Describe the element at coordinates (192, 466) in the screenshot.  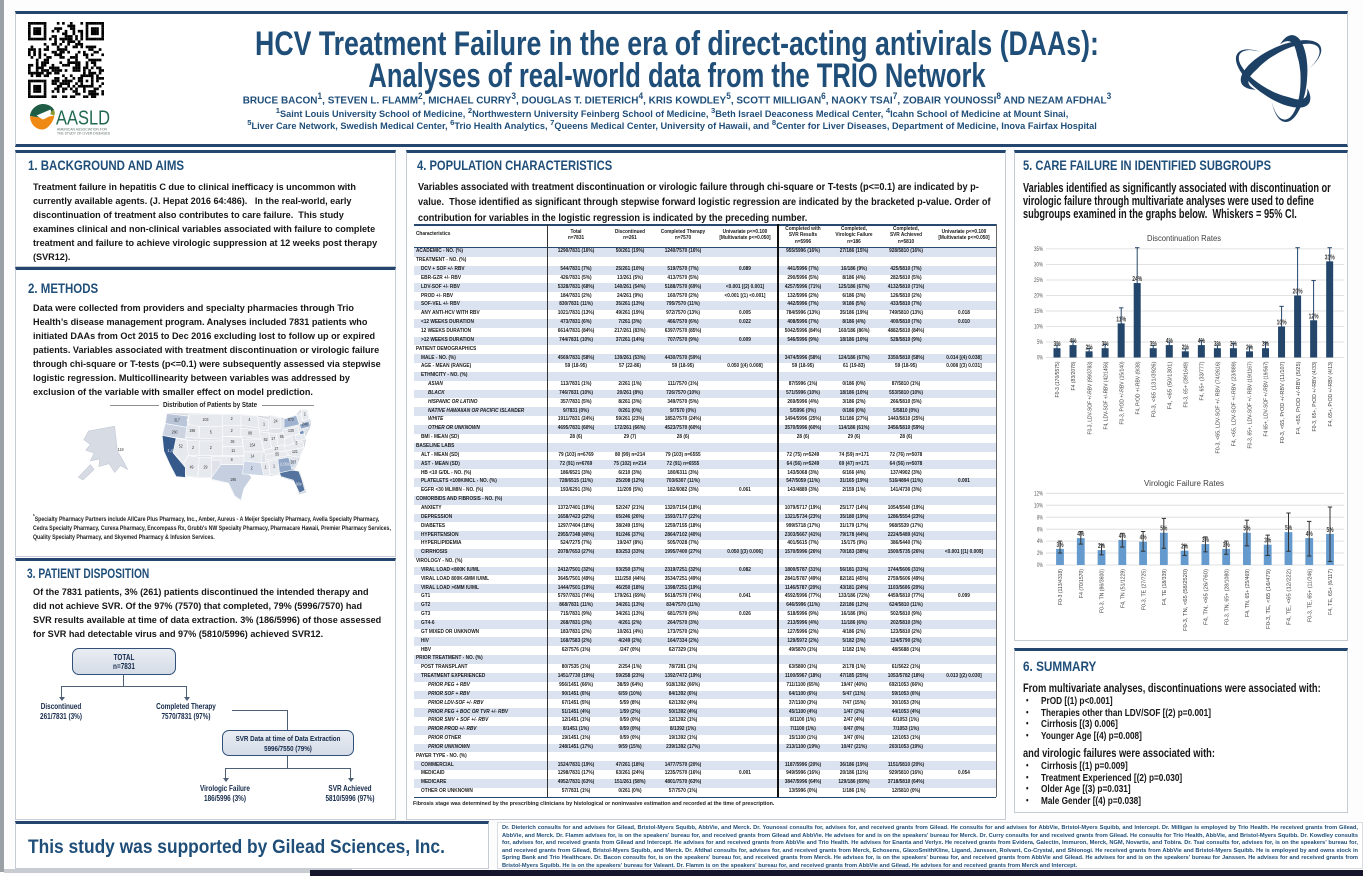
I see `svg-text: 49` at that location.